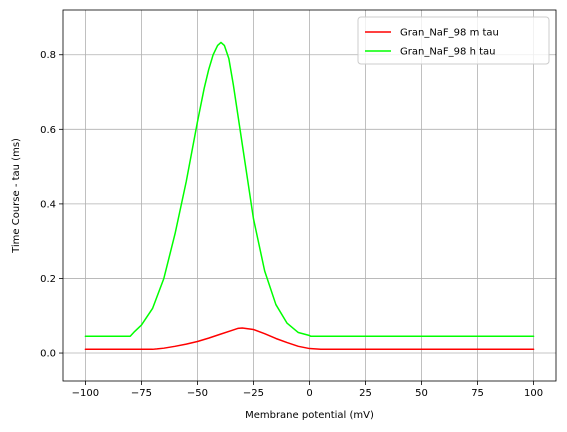  Describe the element at coordinates (477, 393) in the screenshot. I see `x-tick-label: 75` at that location.